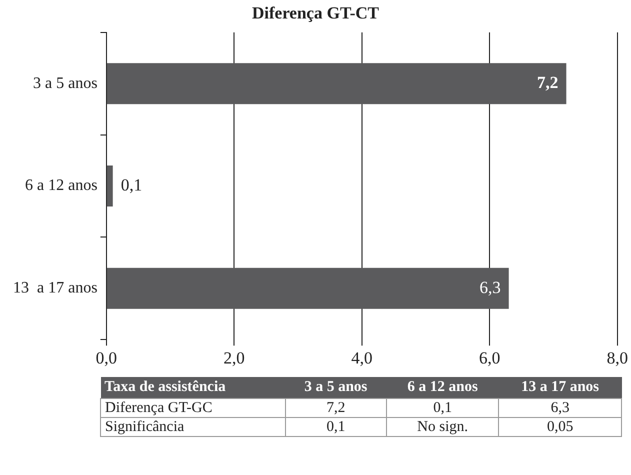 The image size is (631, 475). I want to click on x-tick-label: 0,0, so click(107, 358).